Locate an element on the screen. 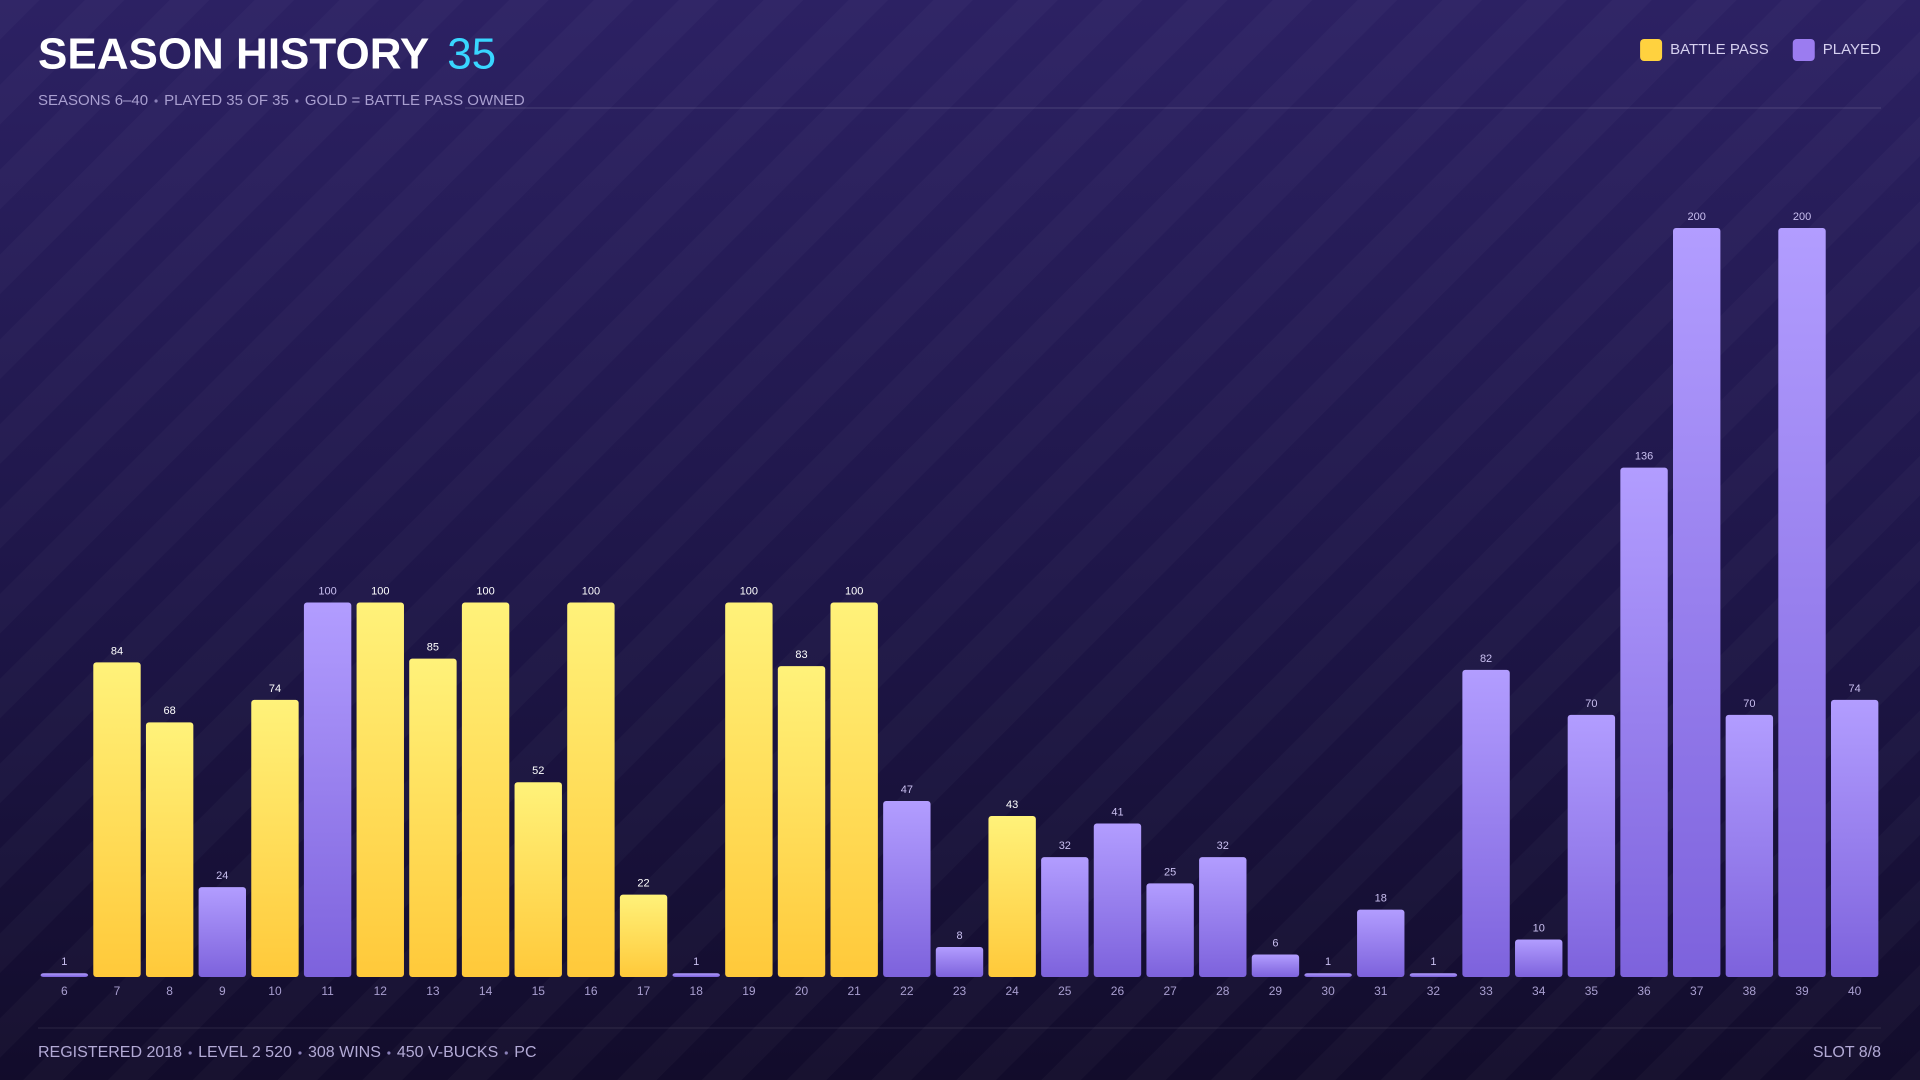 The image size is (1920, 1080). x-tick-label: 25 is located at coordinates (1065, 991).